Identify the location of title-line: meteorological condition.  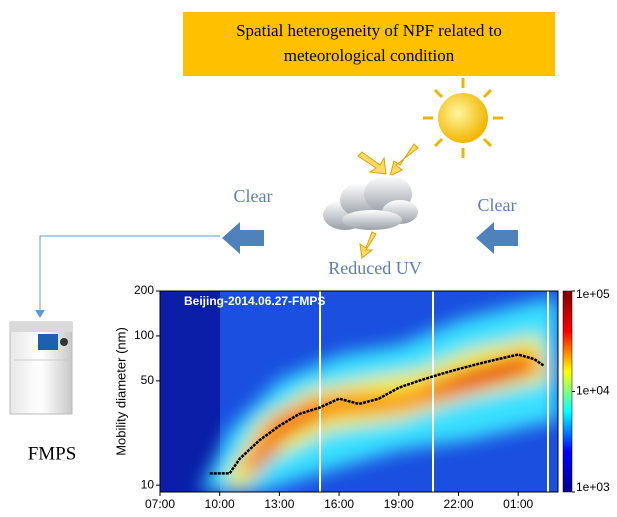
(369, 55).